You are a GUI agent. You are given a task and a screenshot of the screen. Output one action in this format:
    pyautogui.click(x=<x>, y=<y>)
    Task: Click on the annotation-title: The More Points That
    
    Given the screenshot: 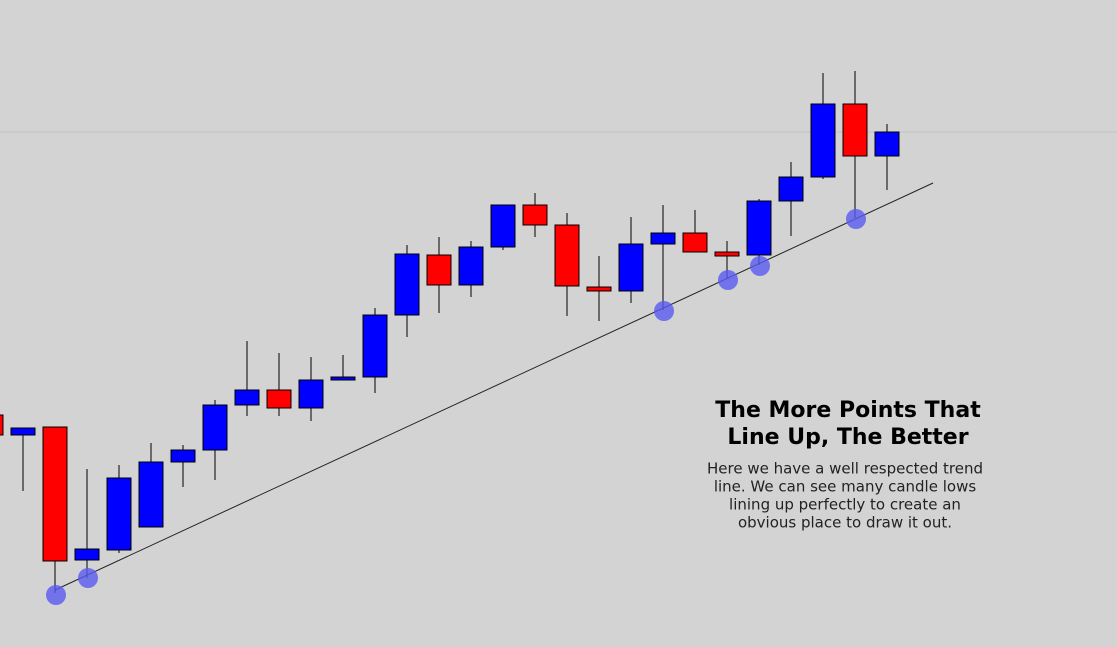 What is the action you would take?
    pyautogui.click(x=848, y=410)
    